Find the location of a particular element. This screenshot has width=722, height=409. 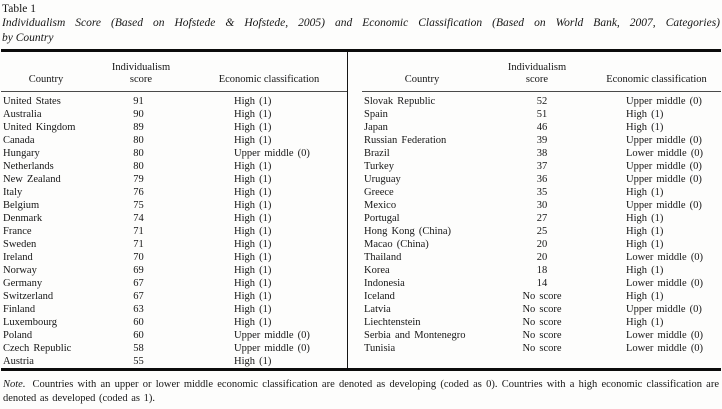

score-cell: 60 is located at coordinates (138, 322).